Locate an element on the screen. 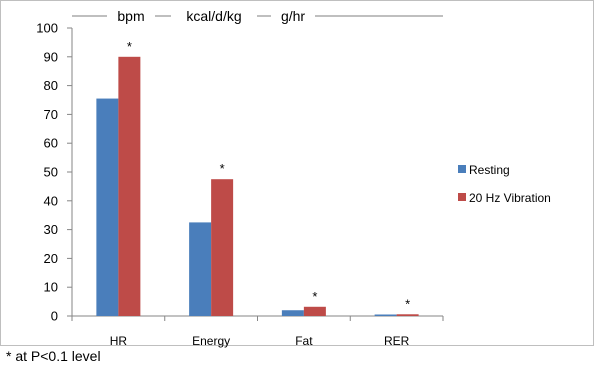  bar-resting-rer is located at coordinates (385, 315).